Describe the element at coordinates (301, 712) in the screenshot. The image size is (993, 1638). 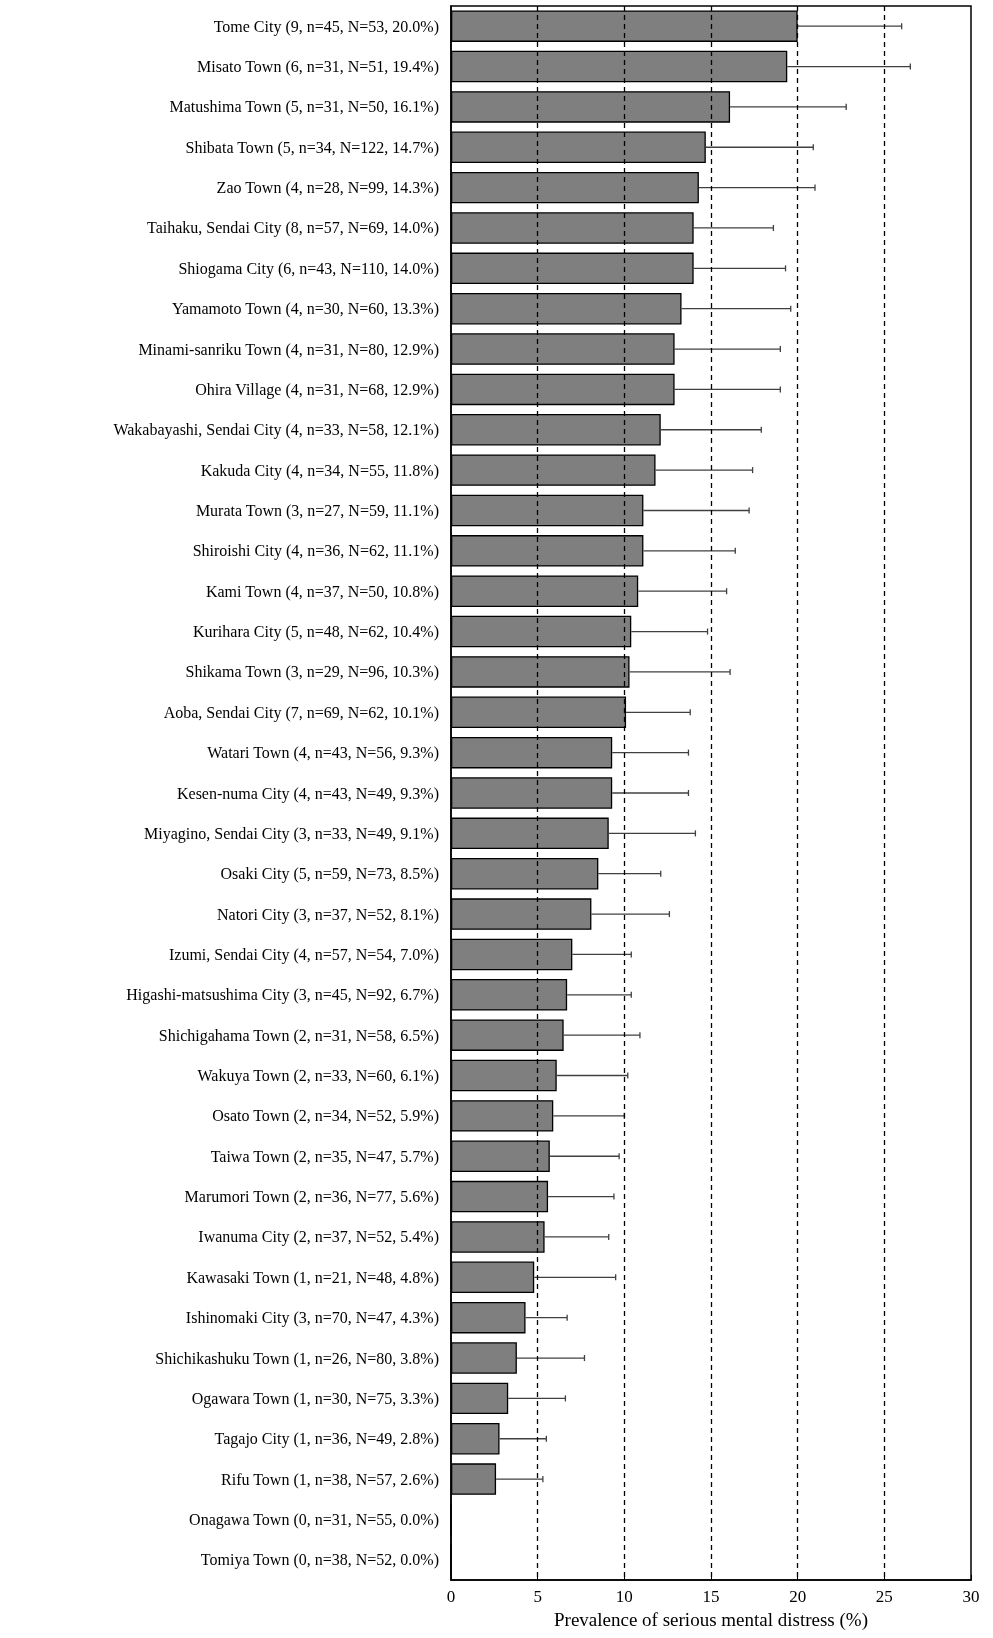
I see `y-tick-label: Aoba, Sendai City (7, n=69, N=62, 10.1%)` at that location.